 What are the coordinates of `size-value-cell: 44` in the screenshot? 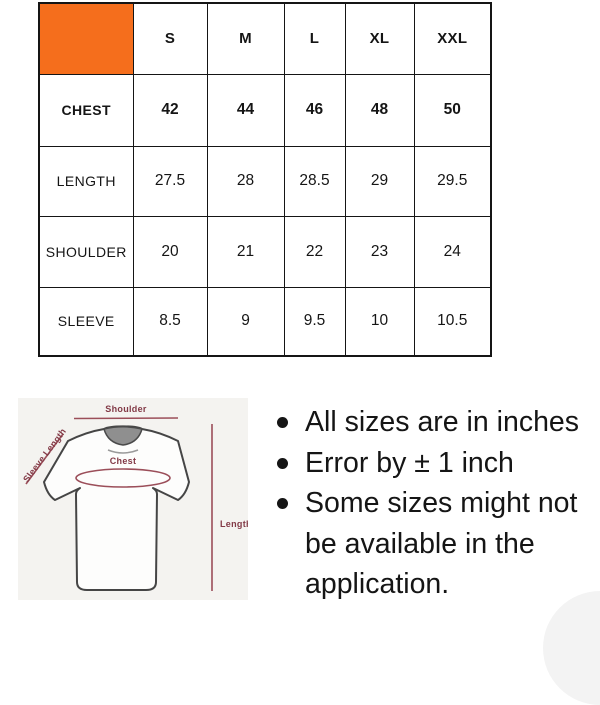 It's located at (245, 110).